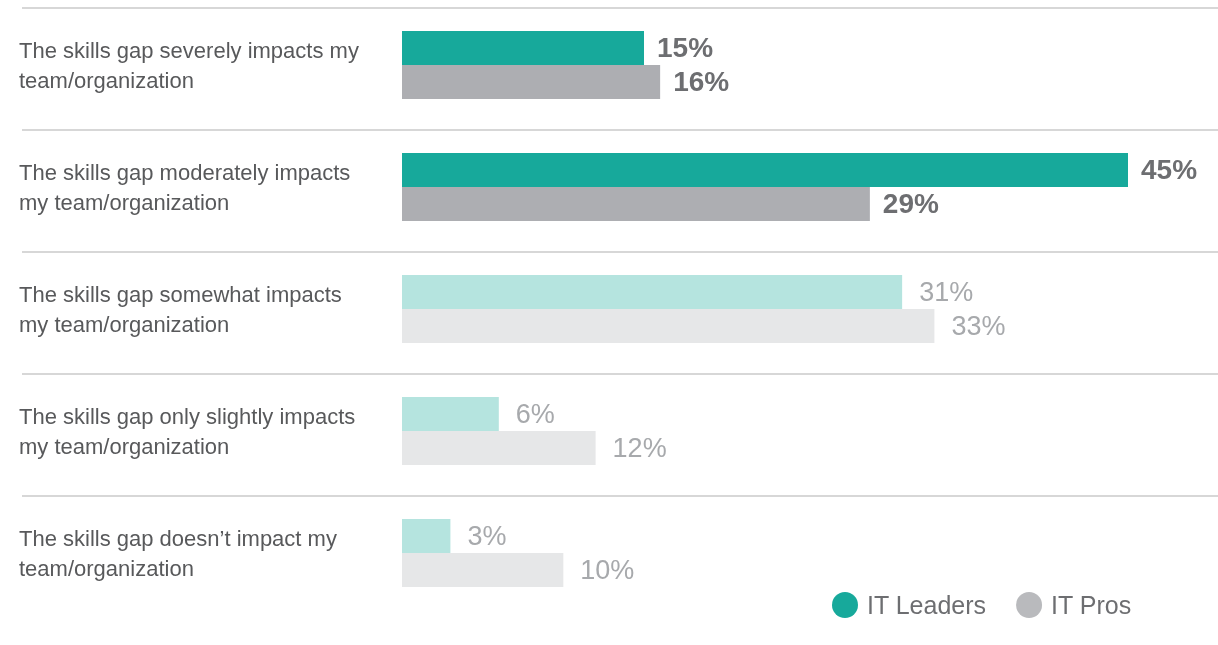  What do you see at coordinates (1091, 605) in the screenshot?
I see `legend-label: IT Pros` at bounding box center [1091, 605].